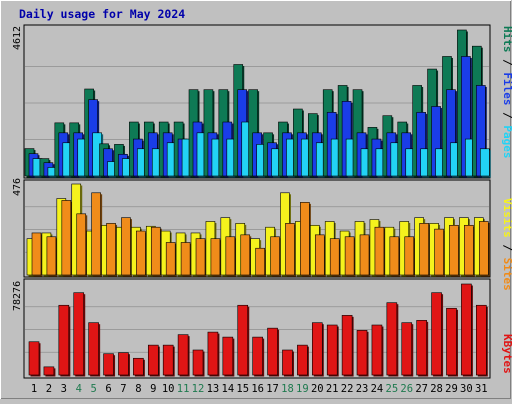 This screenshot has height=404, width=512. Describe the element at coordinates (79, 389) in the screenshot. I see `x-tick-label: 4` at that location.